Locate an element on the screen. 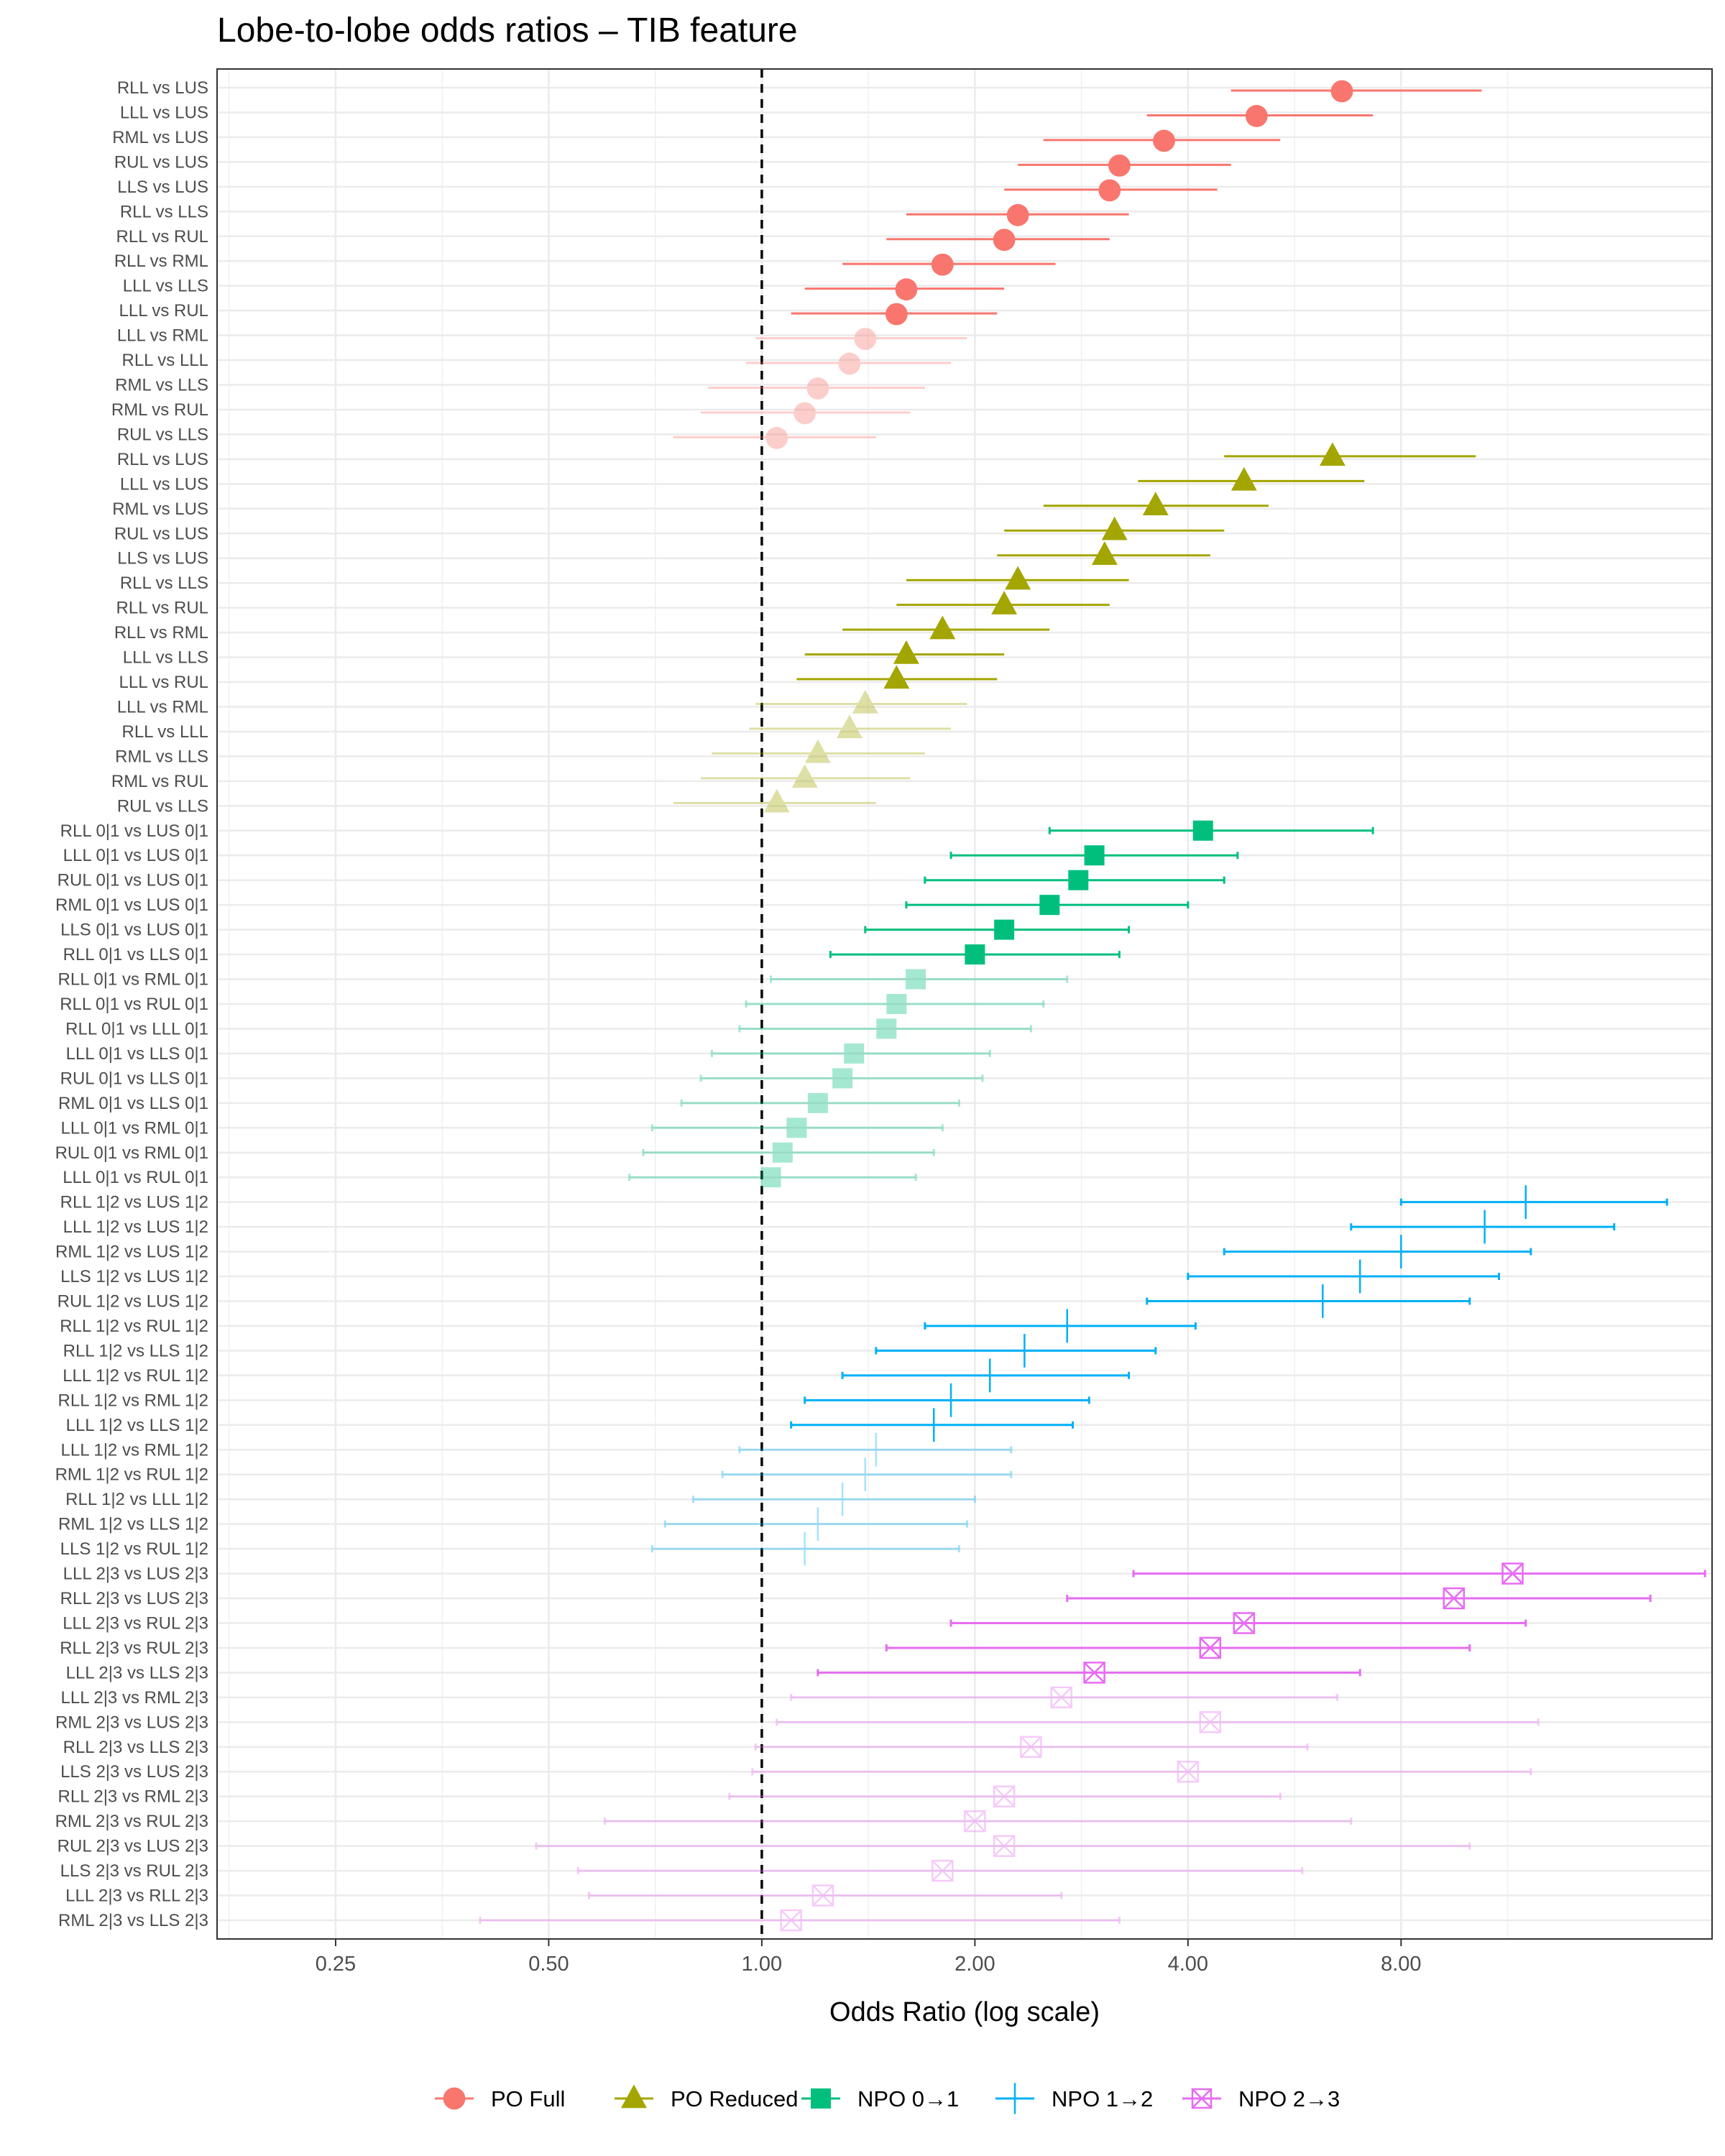  y-tick-label: LLL 2|3 vs RML 2|3 is located at coordinates (134, 1698).